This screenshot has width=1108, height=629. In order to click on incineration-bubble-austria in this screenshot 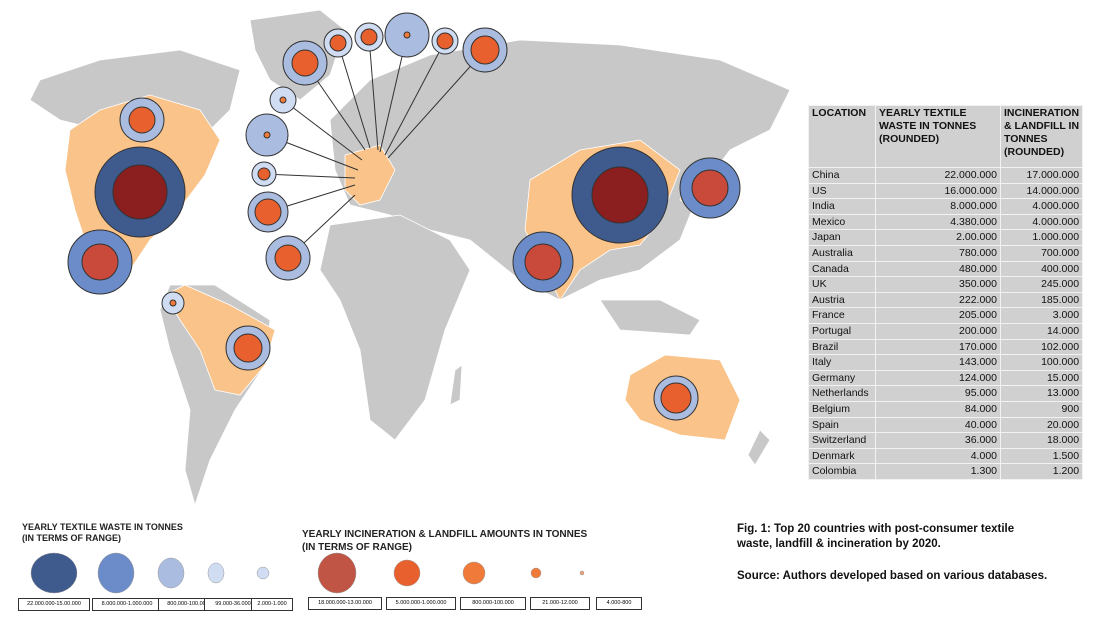, I will do `click(268, 212)`.